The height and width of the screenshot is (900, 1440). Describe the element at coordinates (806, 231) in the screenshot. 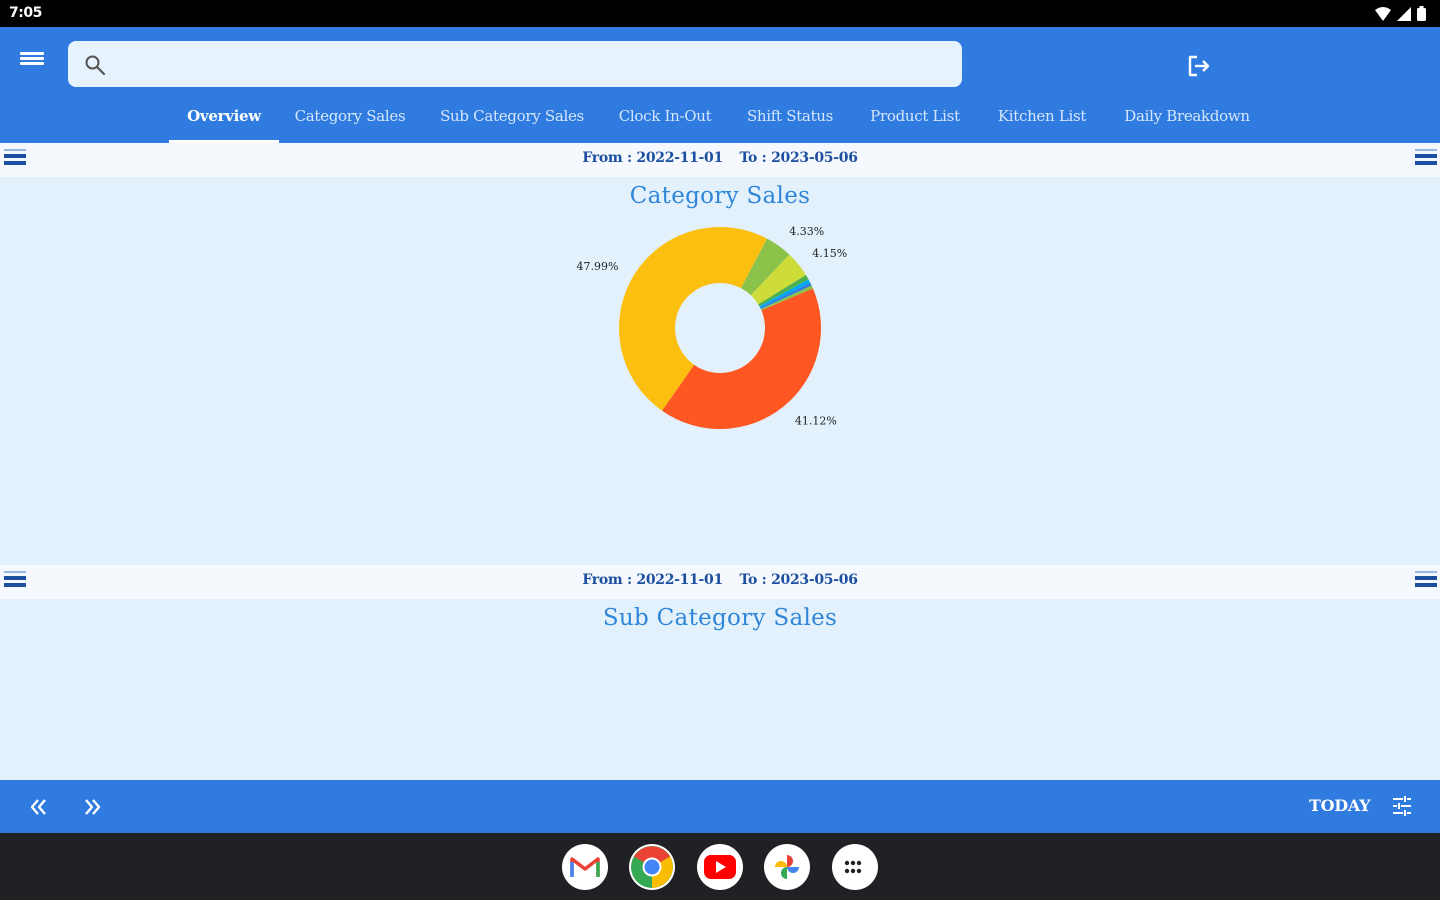

I see `slice-label: 4.33%` at that location.